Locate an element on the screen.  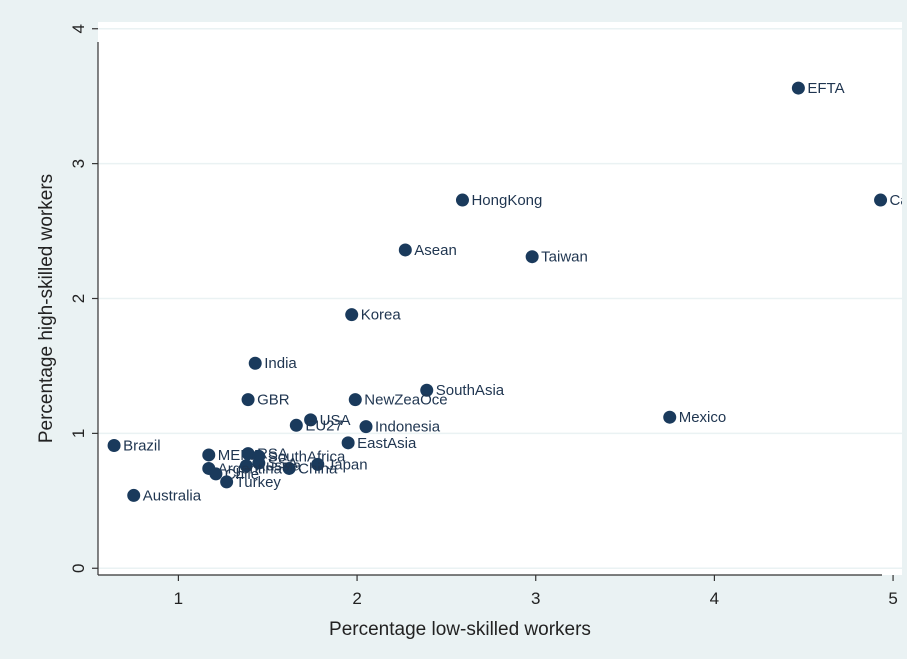
x-tick-label: 1 is located at coordinates (178, 598).